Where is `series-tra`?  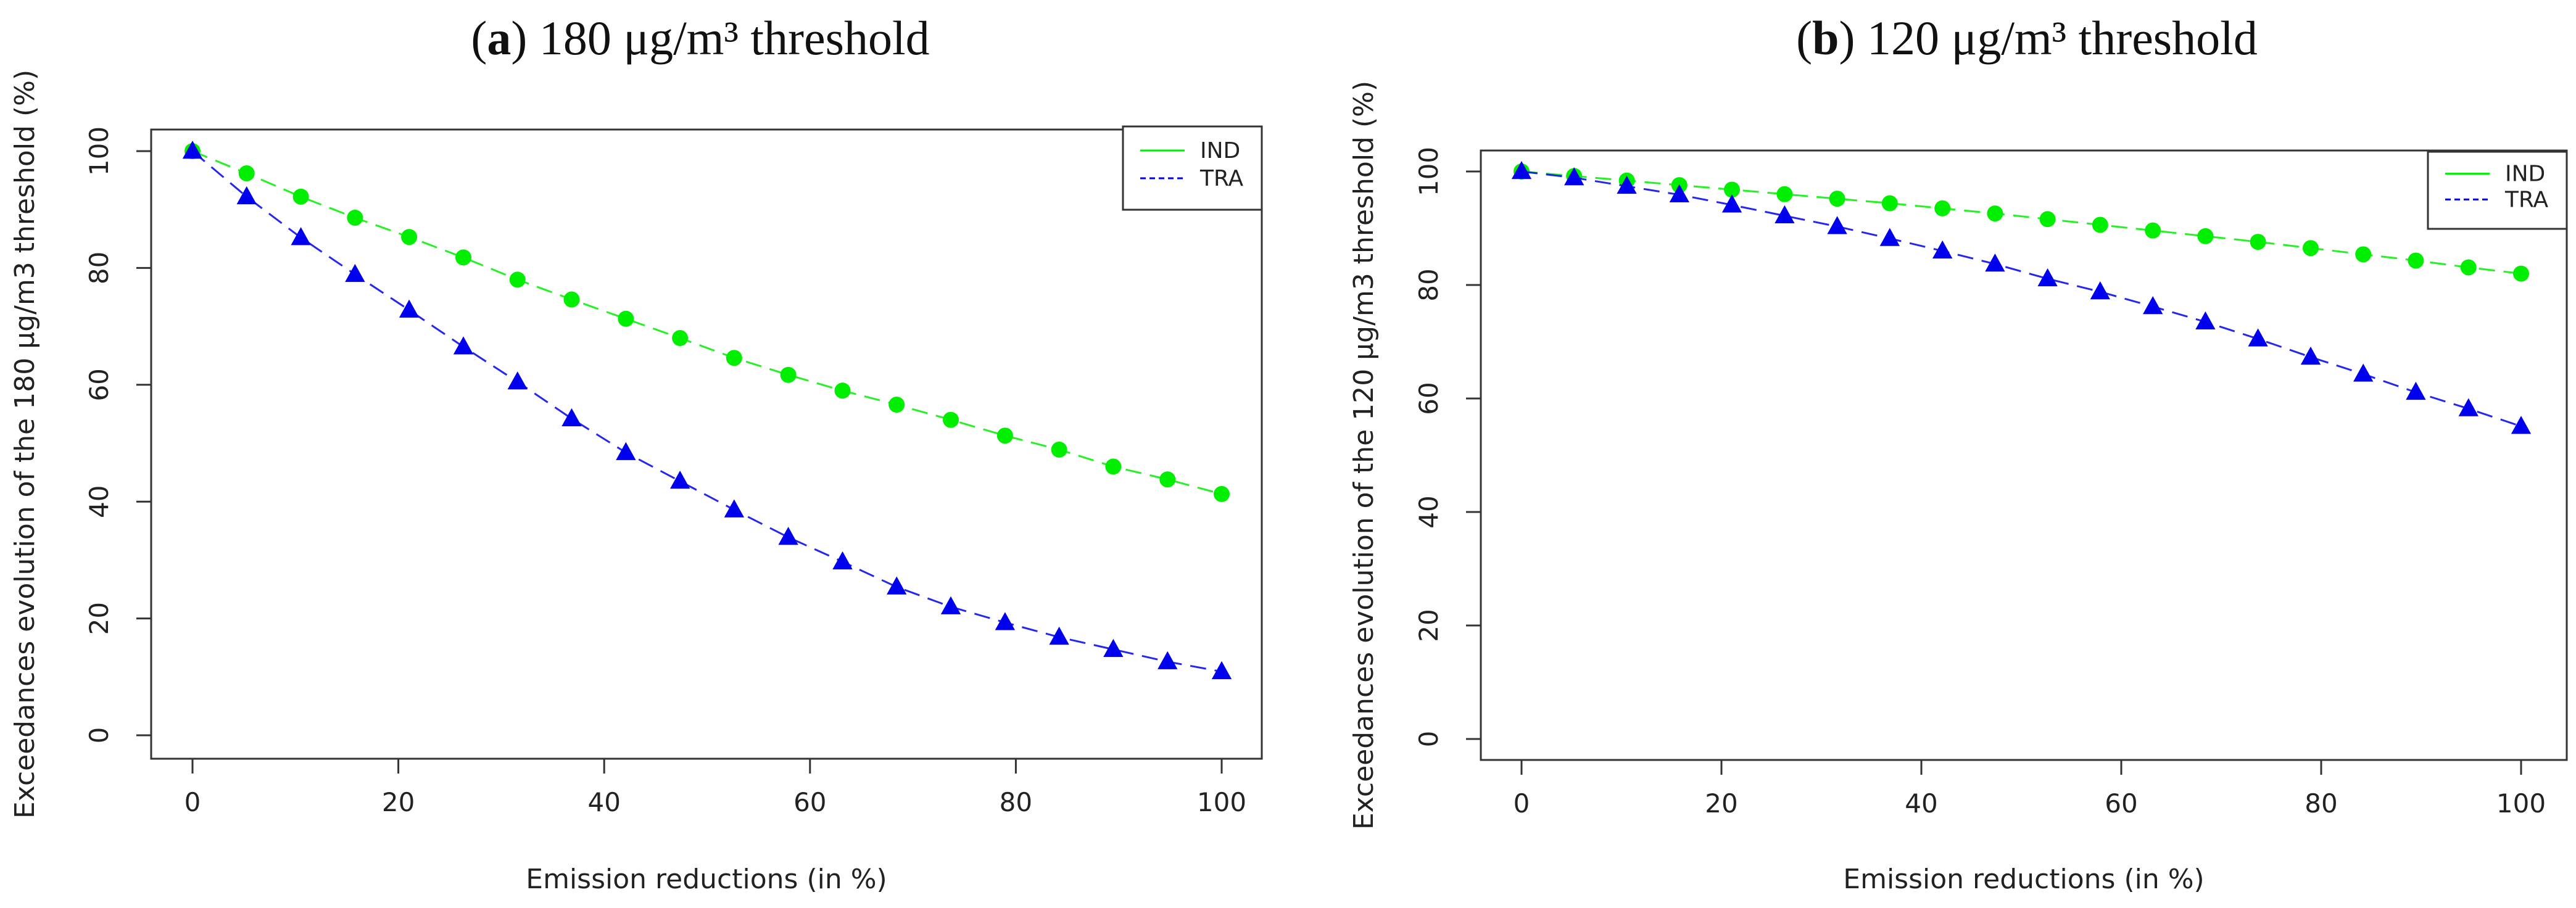 series-tra is located at coordinates (2021, 297).